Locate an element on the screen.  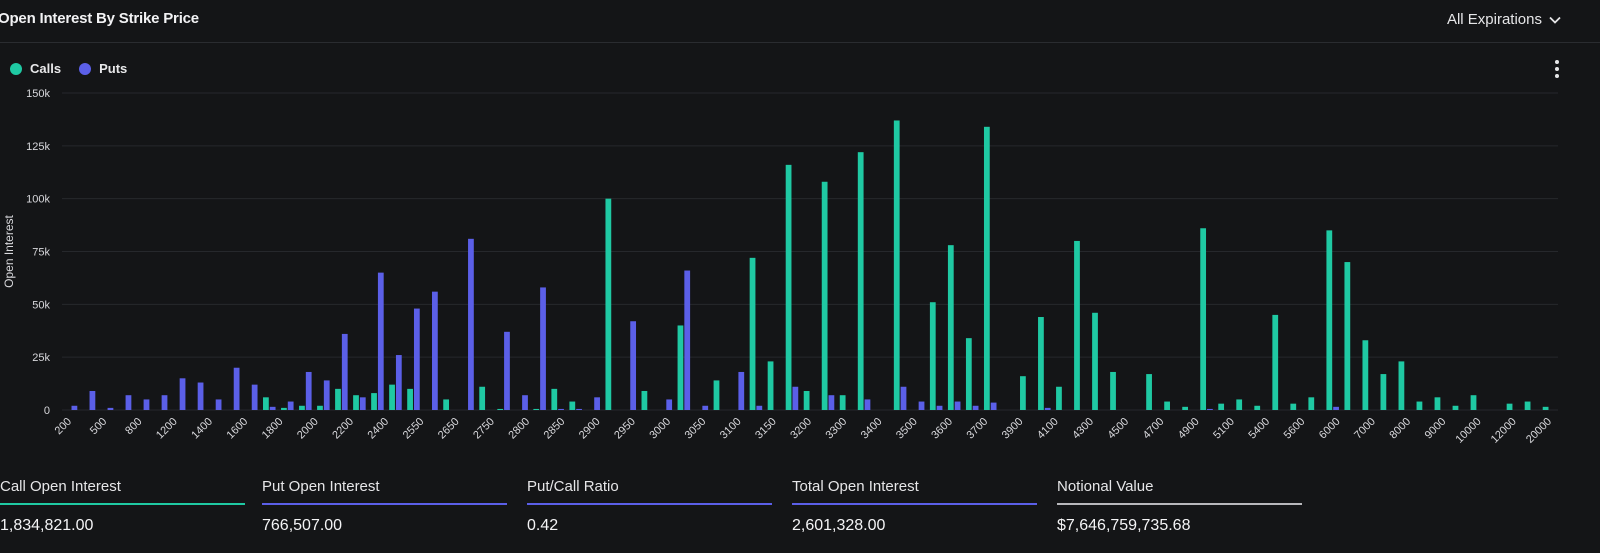
x-tick-label: 1200 is located at coordinates (167, 429).